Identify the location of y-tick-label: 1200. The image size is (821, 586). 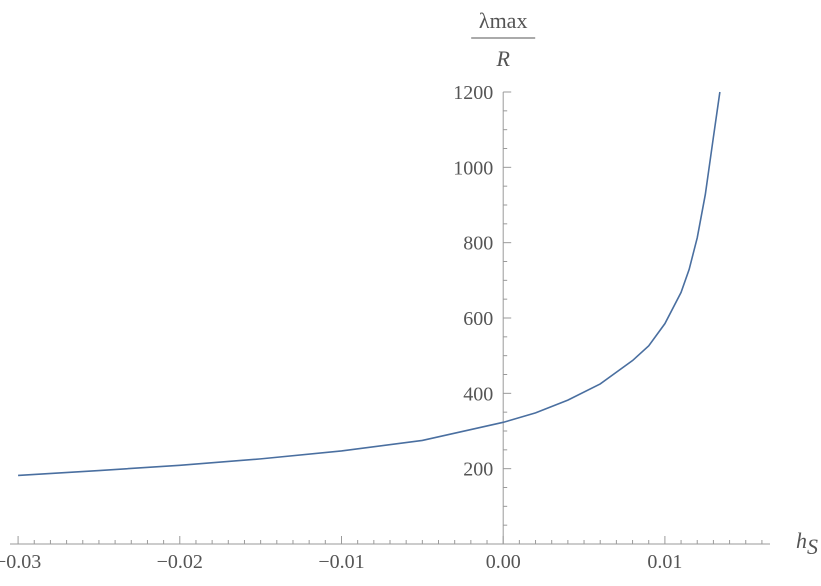
(473, 93).